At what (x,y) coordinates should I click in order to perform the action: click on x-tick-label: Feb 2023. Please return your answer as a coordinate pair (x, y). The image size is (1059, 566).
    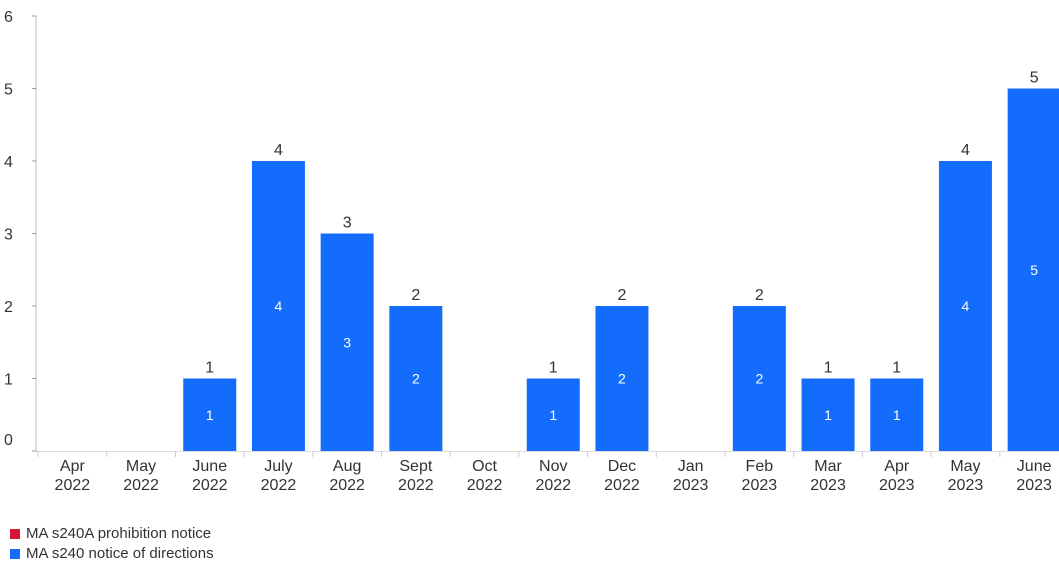
    Looking at the image, I should click on (760, 476).